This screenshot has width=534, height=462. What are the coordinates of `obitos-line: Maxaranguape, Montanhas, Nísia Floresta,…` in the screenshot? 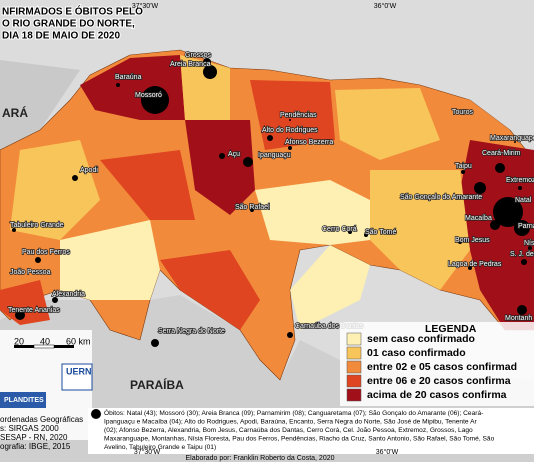 It's located at (299, 438).